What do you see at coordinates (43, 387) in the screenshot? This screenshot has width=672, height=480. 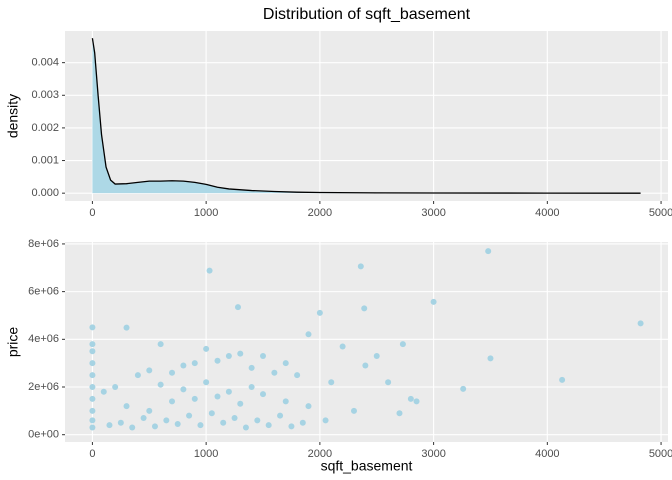 I see `y-tick-label: 2e+06` at bounding box center [43, 387].